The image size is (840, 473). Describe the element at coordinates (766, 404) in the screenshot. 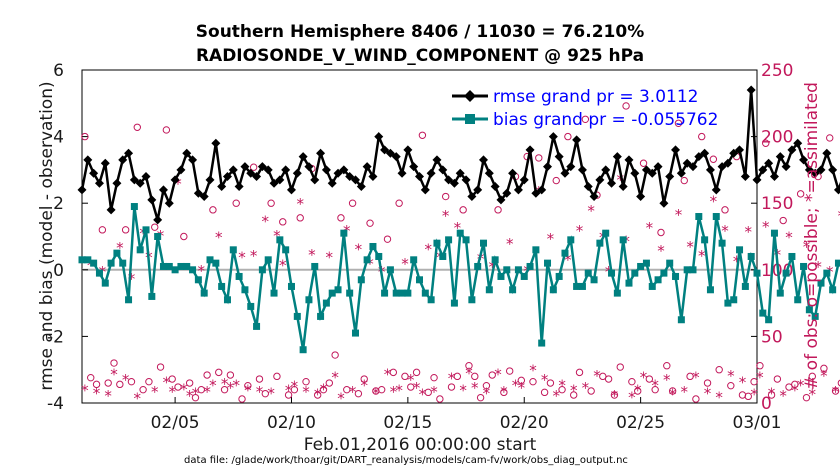

I see `y-right-tick-label: 0` at that location.